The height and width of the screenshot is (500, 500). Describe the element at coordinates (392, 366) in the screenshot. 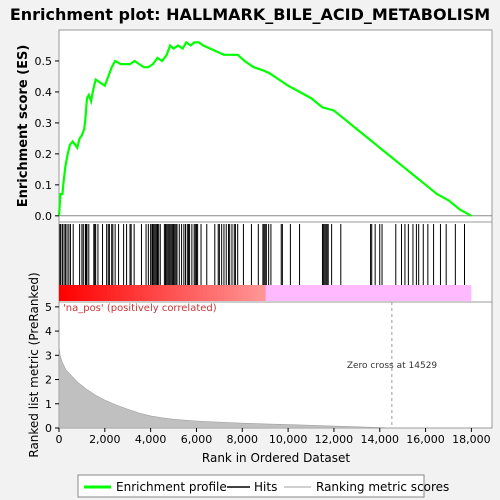

I see `zero-cross-label: Zero cross at 14529` at that location.